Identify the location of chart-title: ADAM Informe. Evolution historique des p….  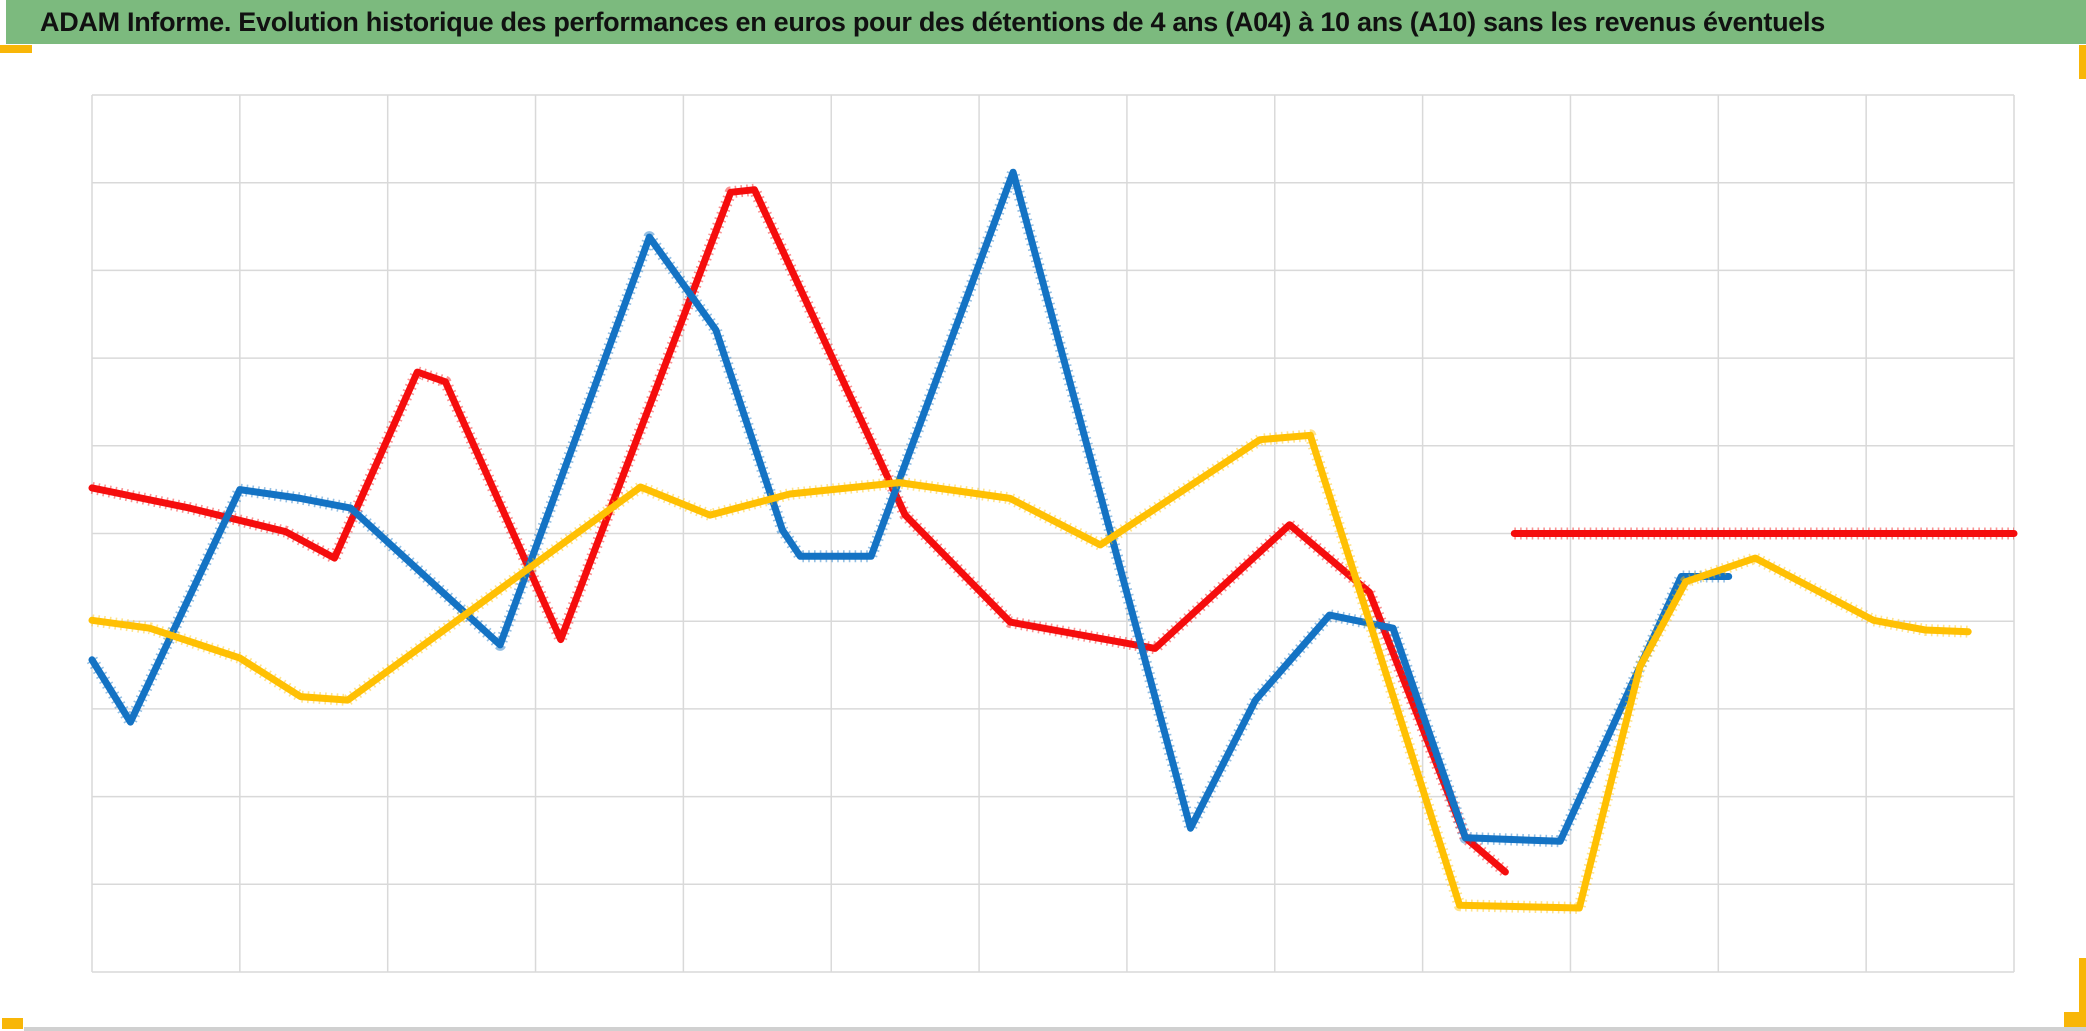
(932, 21).